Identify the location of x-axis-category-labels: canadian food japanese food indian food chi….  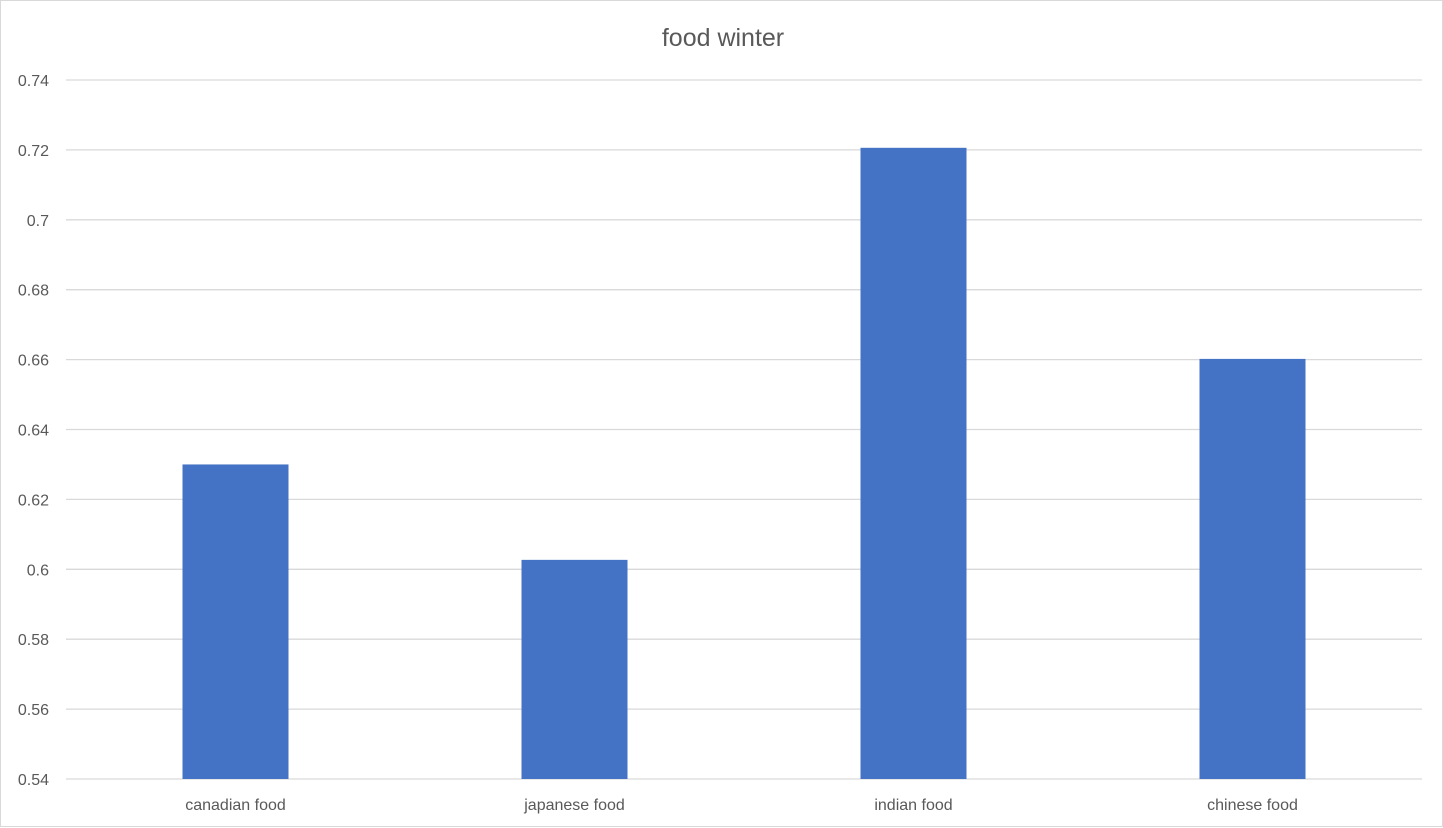
(741, 805).